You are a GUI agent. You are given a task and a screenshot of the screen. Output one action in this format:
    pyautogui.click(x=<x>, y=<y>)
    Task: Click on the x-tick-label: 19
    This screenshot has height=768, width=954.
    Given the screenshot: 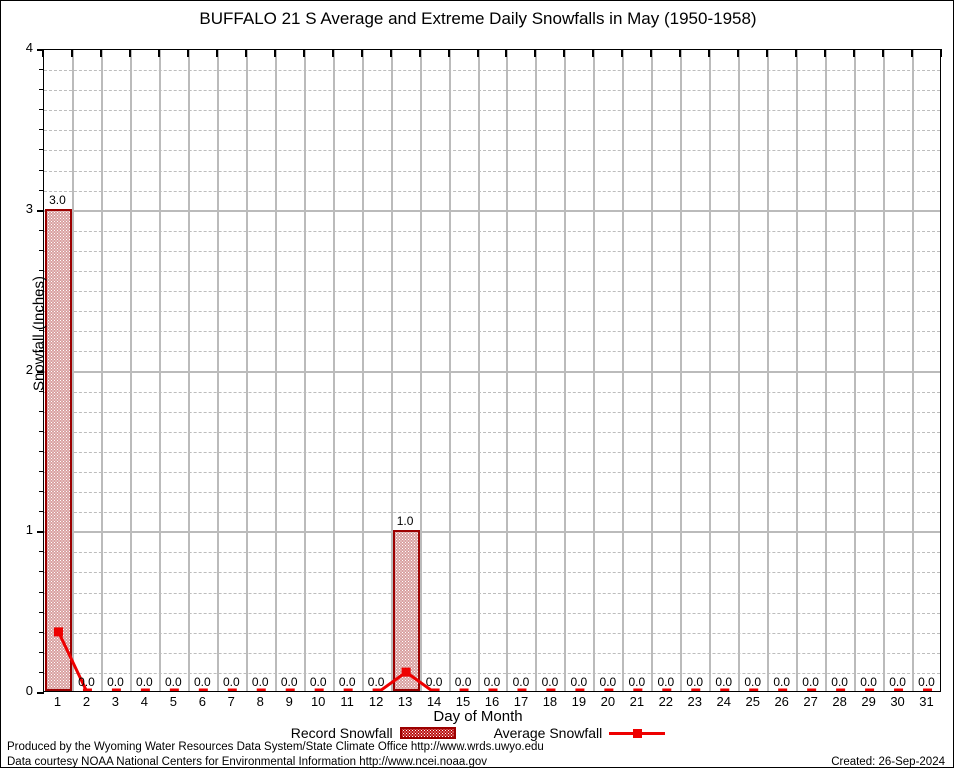 What is the action you would take?
    pyautogui.click(x=579, y=701)
    